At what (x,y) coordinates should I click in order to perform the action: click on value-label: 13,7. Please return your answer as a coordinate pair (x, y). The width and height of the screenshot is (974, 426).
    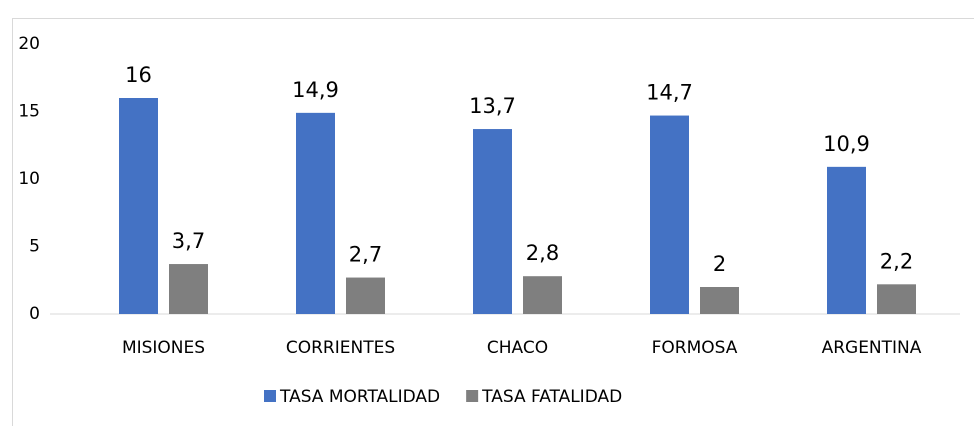
    Looking at the image, I should click on (492, 106).